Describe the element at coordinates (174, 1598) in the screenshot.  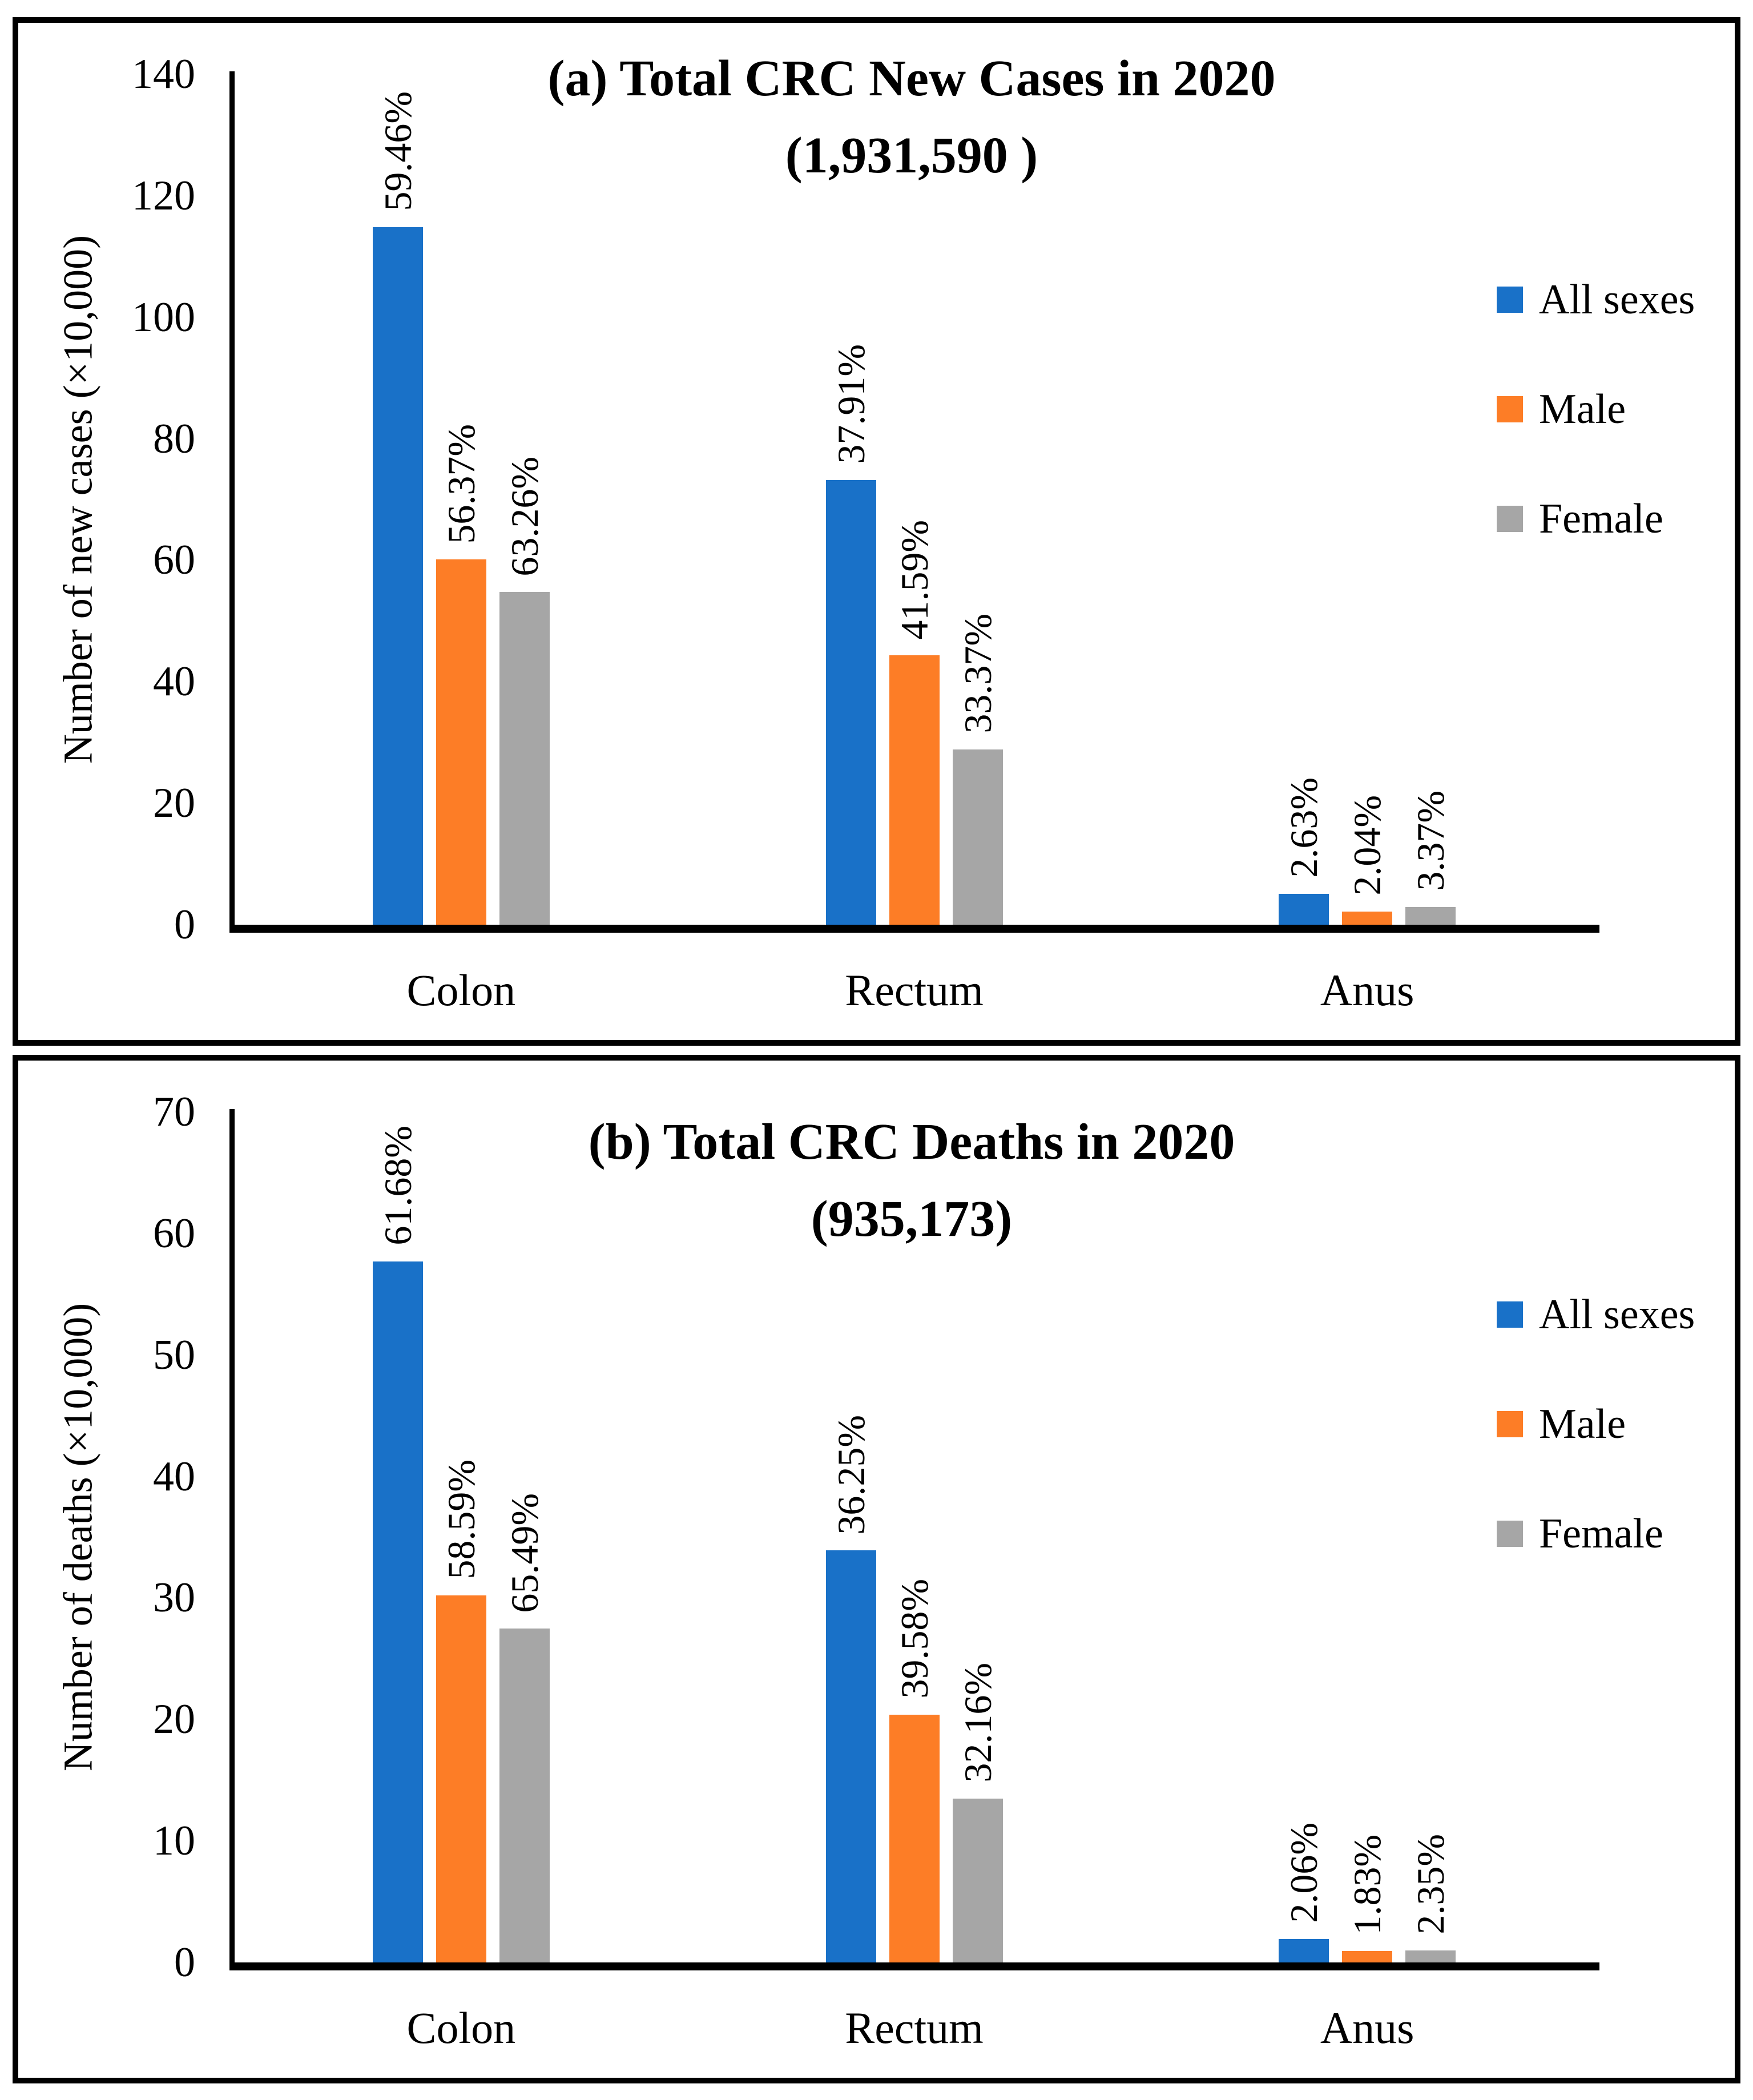
I see `y-axis-tick-label-30: 30` at that location.